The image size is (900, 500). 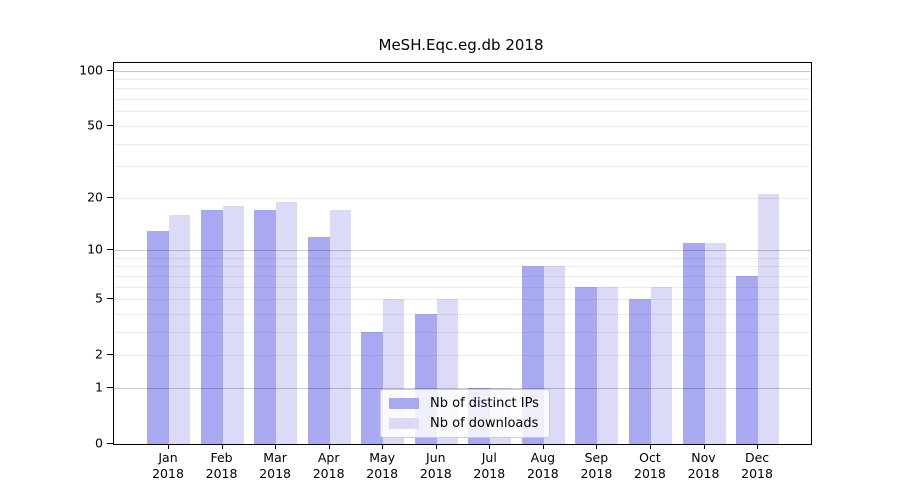 I want to click on y-tick-label-20: 20, so click(x=95, y=197).